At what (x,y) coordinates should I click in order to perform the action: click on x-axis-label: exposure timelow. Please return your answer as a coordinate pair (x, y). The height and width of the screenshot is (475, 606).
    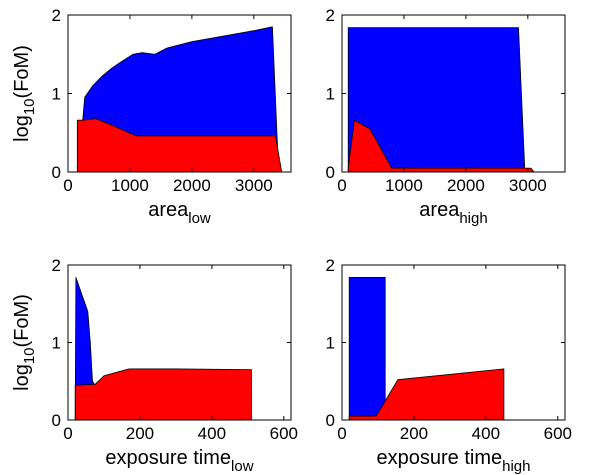
    Looking at the image, I should click on (179, 461).